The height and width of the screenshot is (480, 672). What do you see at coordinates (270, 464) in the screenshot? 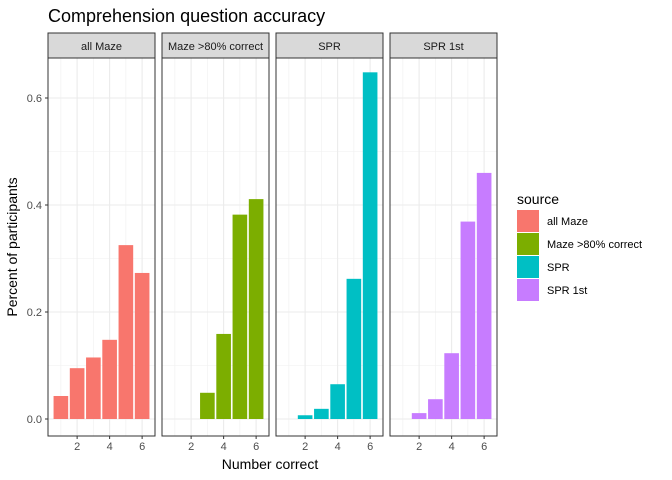
I see `x-axis-title: Number correct` at bounding box center [270, 464].